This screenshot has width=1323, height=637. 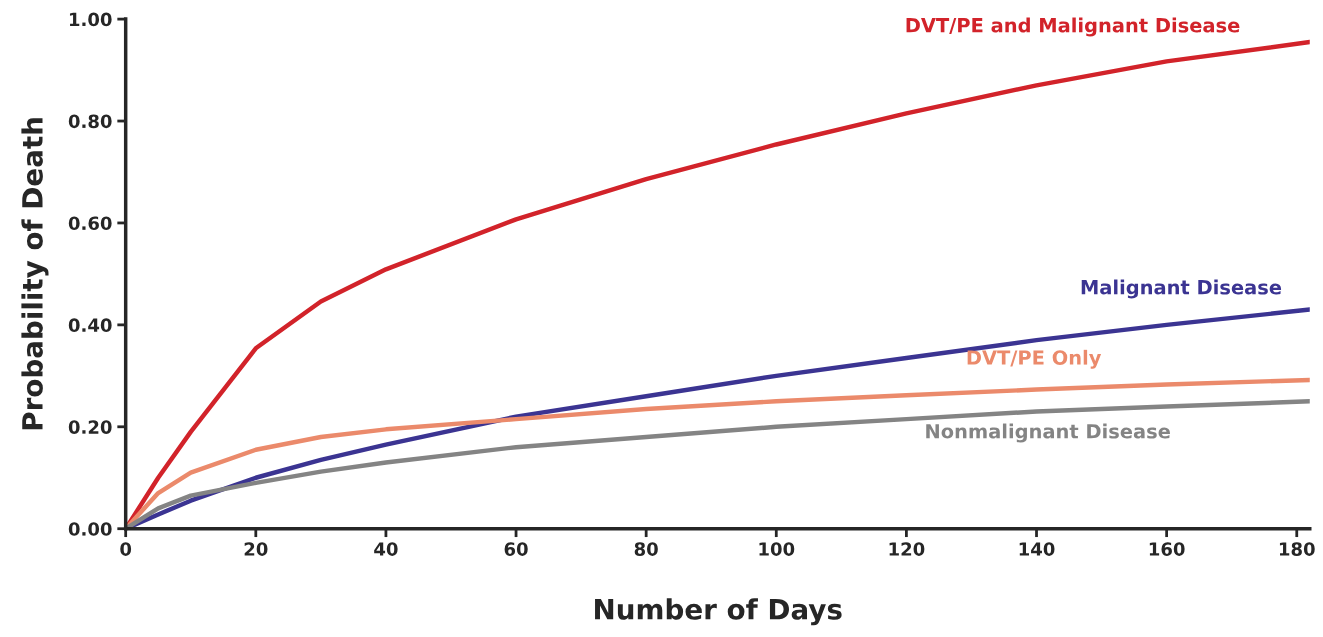 What do you see at coordinates (1037, 549) in the screenshot?
I see `x-tick-label: 140` at bounding box center [1037, 549].